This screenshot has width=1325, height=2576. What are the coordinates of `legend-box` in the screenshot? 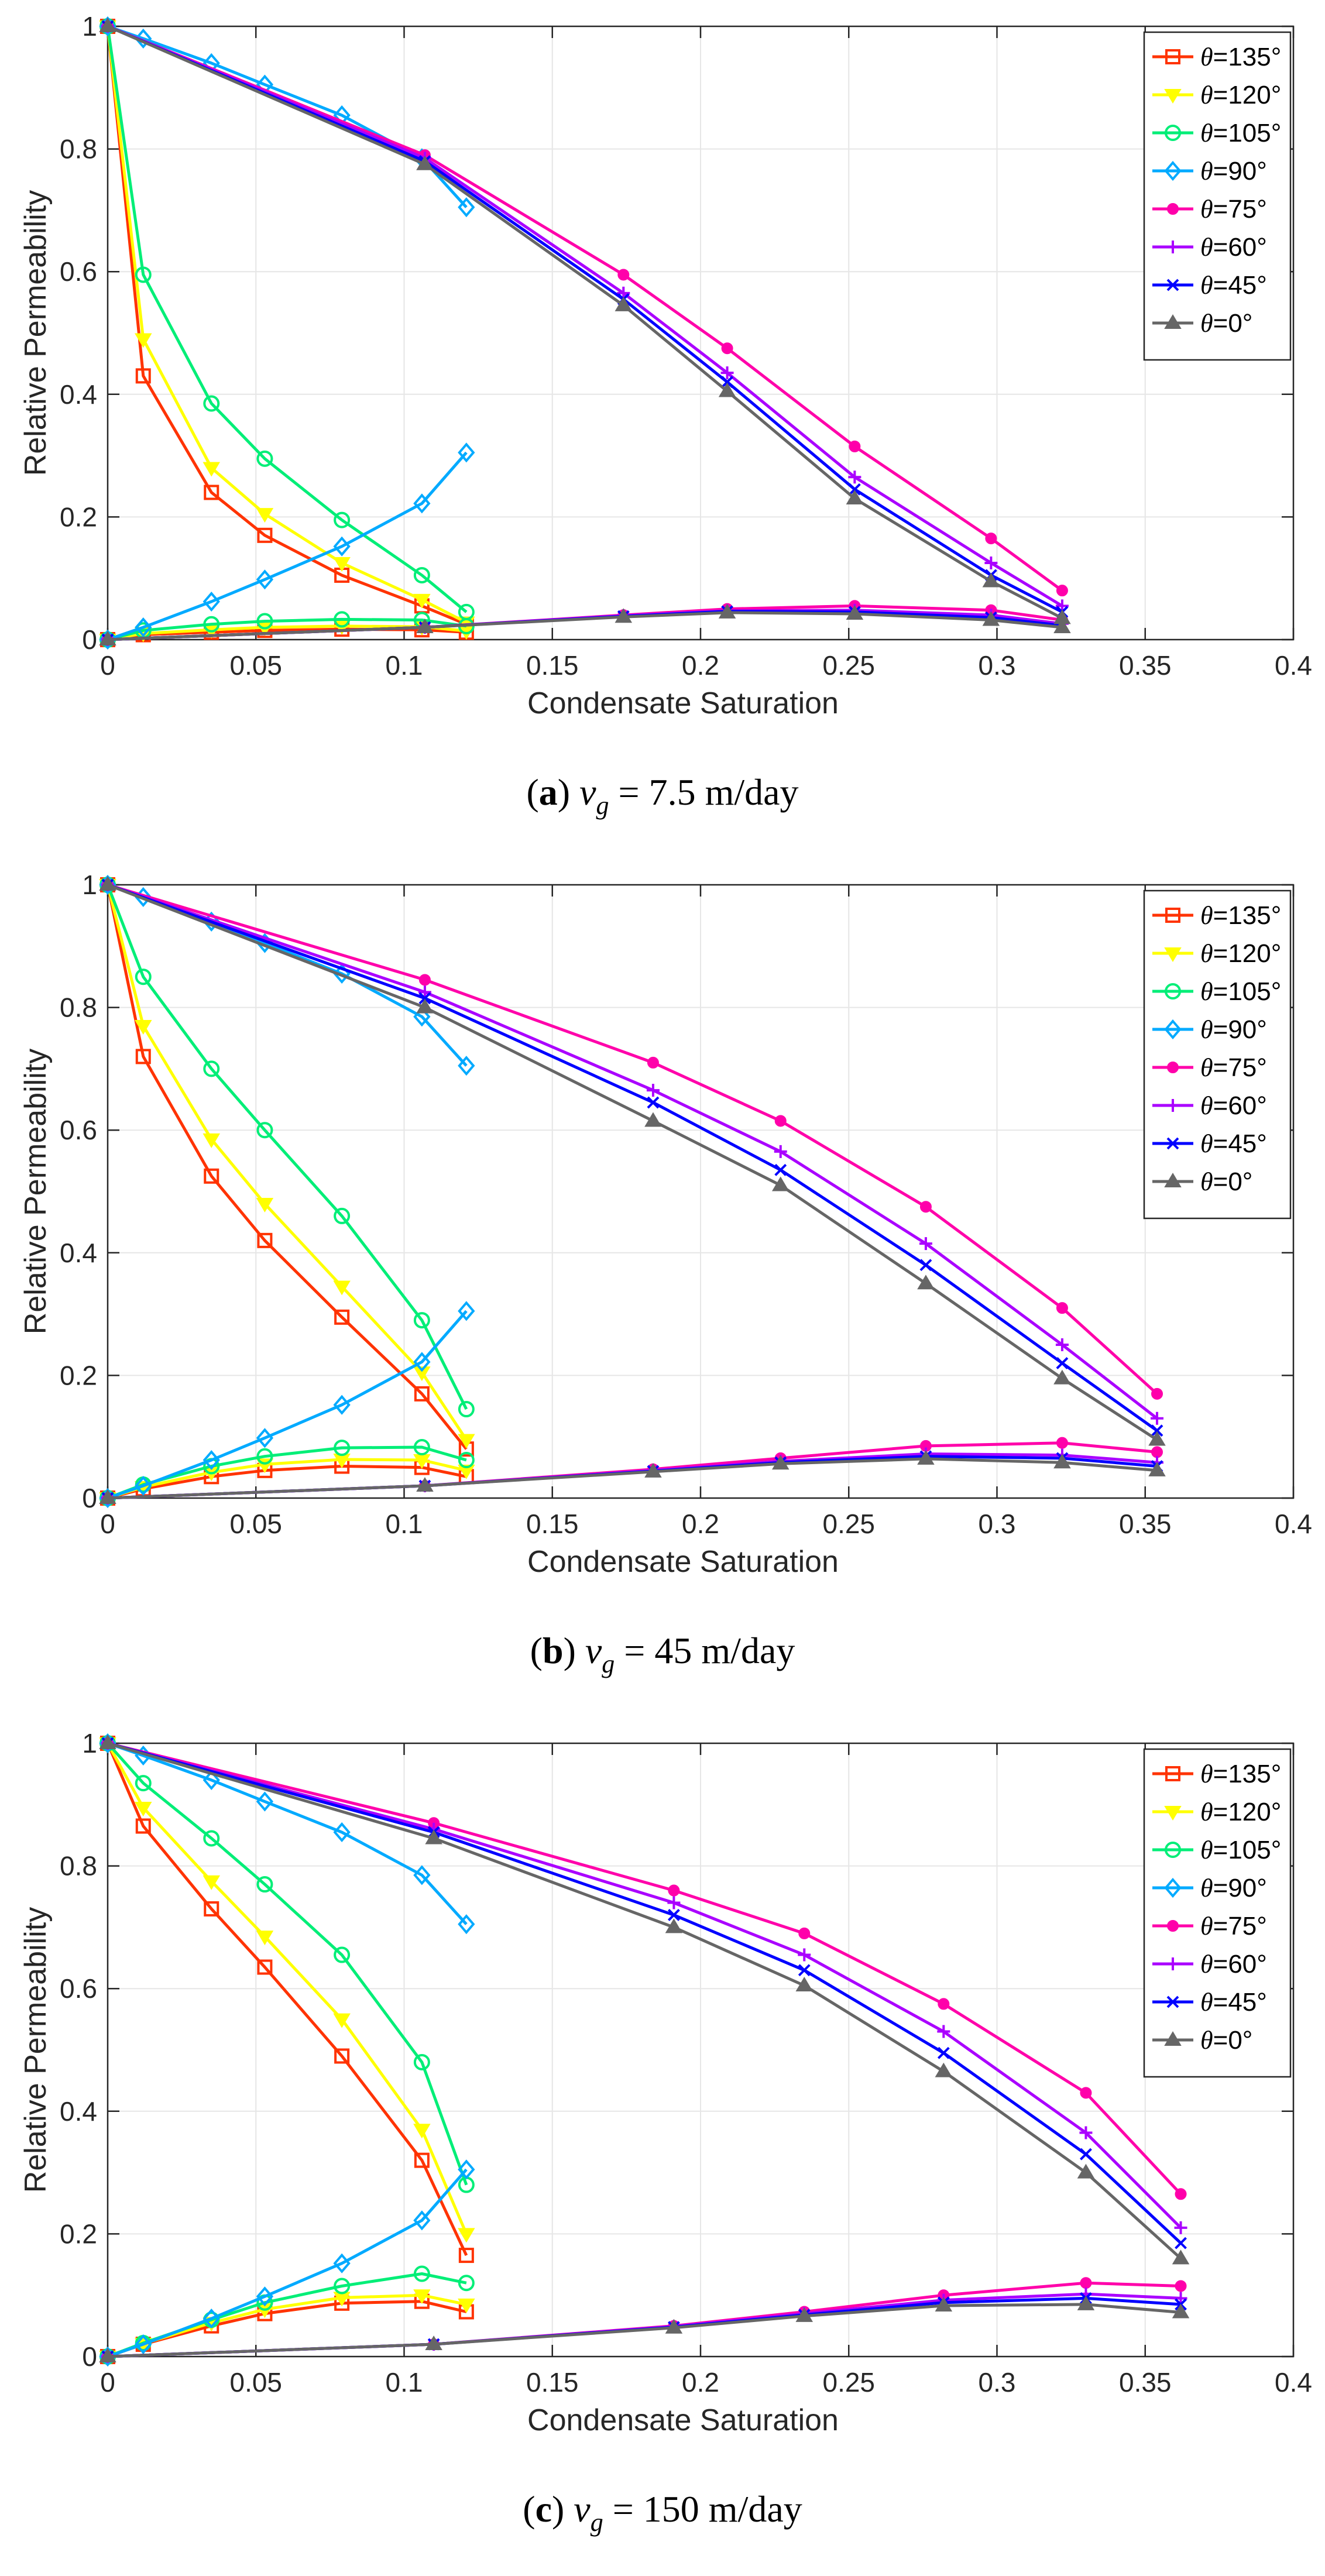 It's located at (1217, 1054).